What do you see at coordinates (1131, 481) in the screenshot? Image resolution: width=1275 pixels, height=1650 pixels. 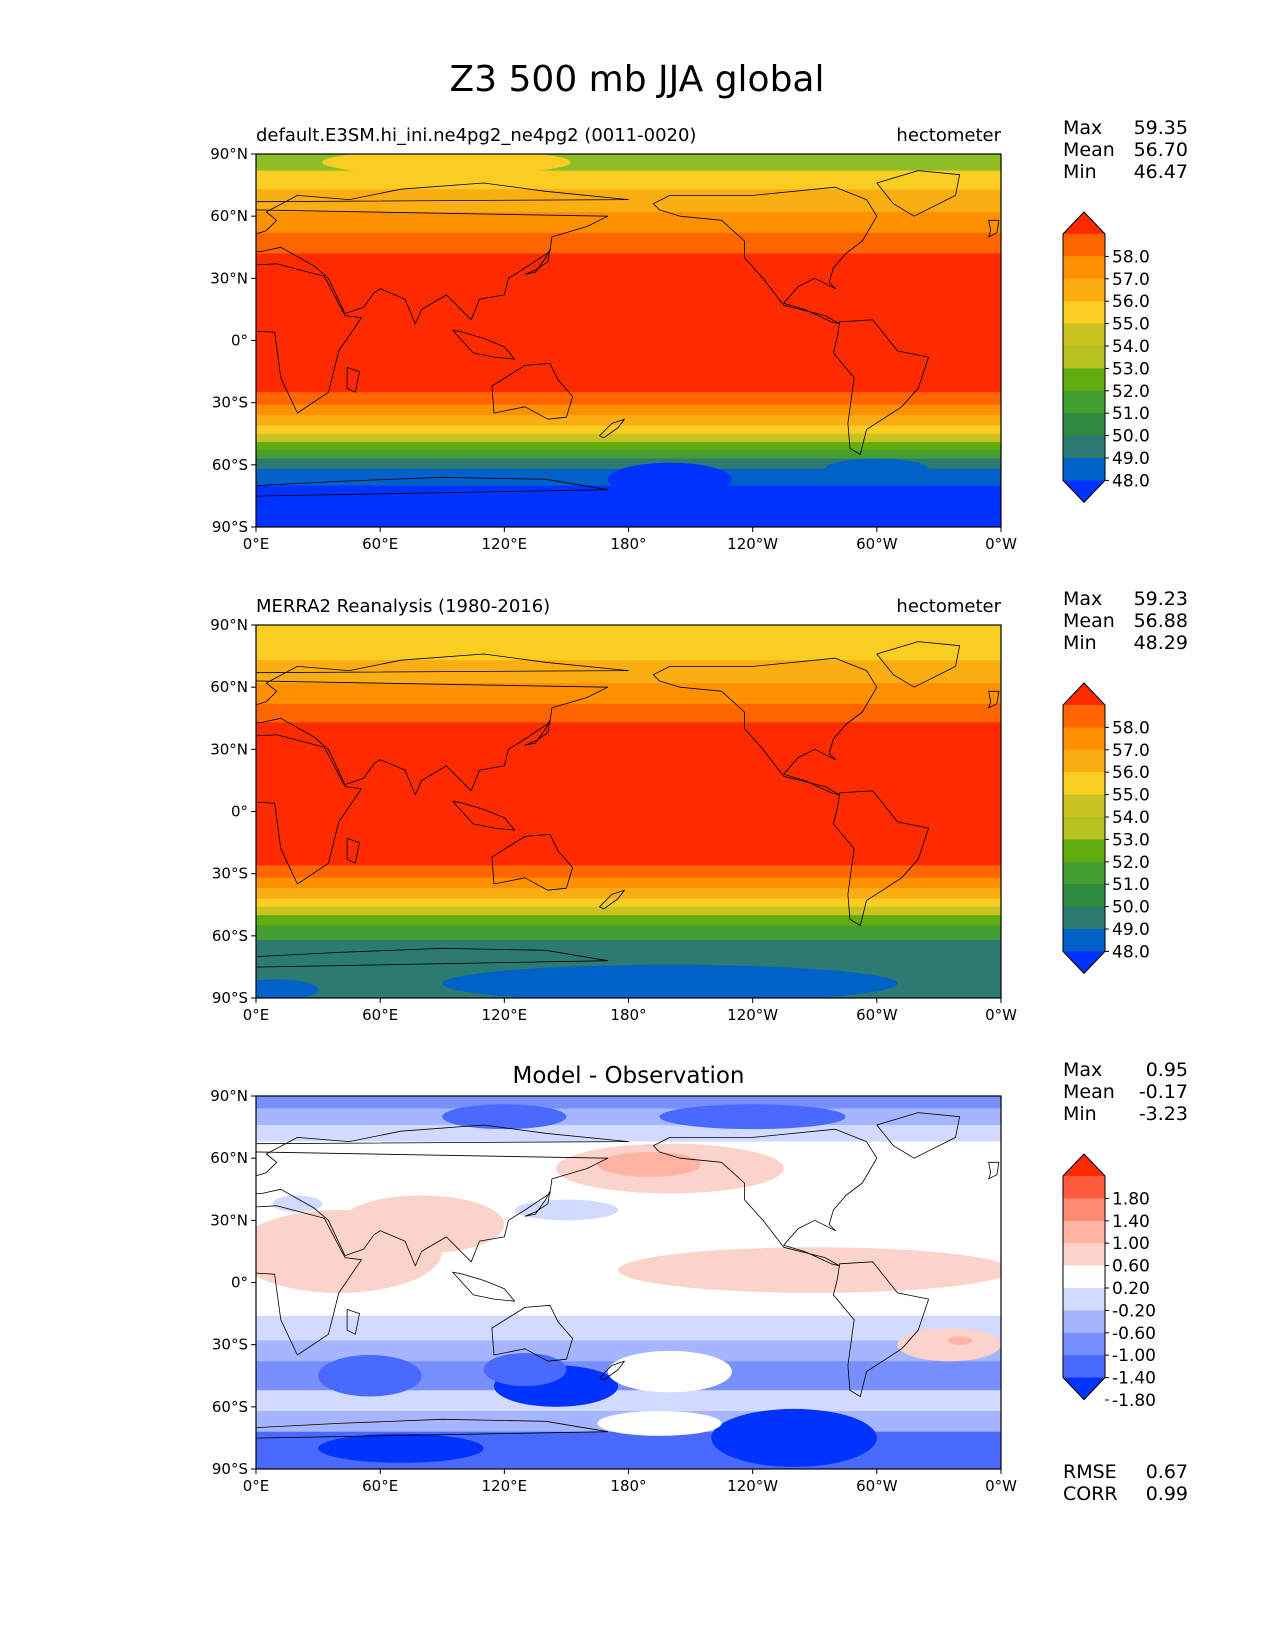 I see `colorbar-label: 48.0` at bounding box center [1131, 481].